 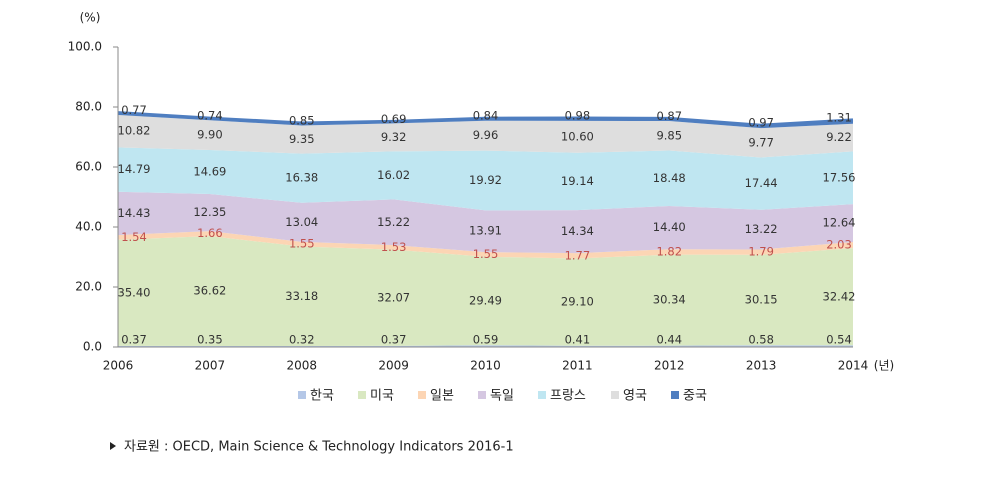 I want to click on legend-label: 영국, so click(x=635, y=396).